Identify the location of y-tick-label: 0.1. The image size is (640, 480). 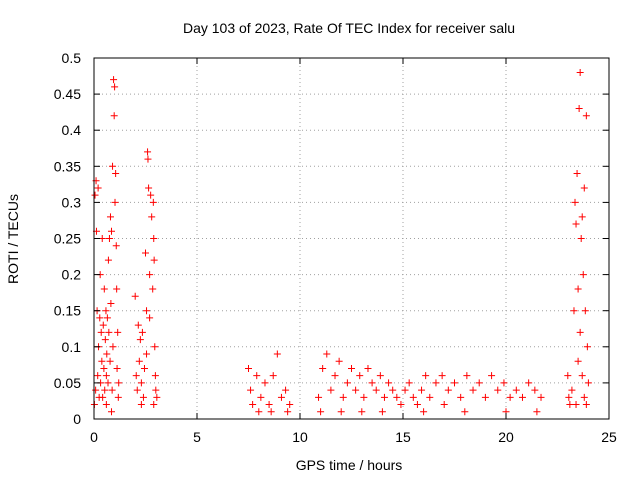
(72, 347).